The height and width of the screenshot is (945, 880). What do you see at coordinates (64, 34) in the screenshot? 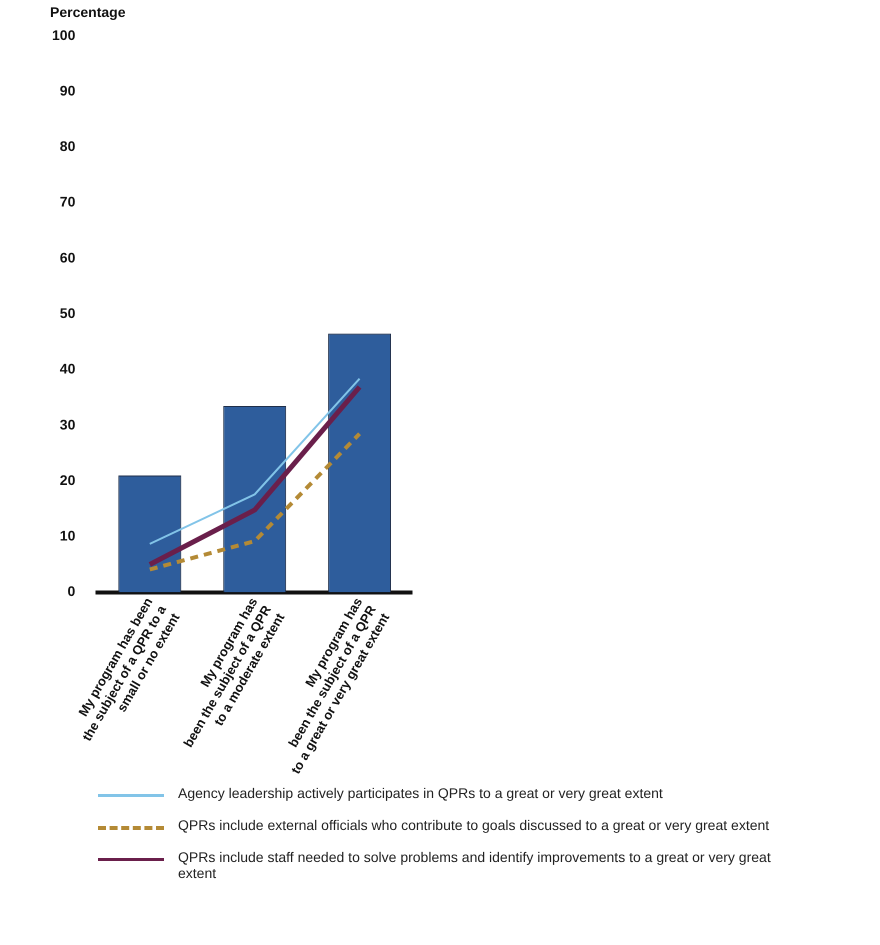
I see `y-tick-label: 100` at bounding box center [64, 34].